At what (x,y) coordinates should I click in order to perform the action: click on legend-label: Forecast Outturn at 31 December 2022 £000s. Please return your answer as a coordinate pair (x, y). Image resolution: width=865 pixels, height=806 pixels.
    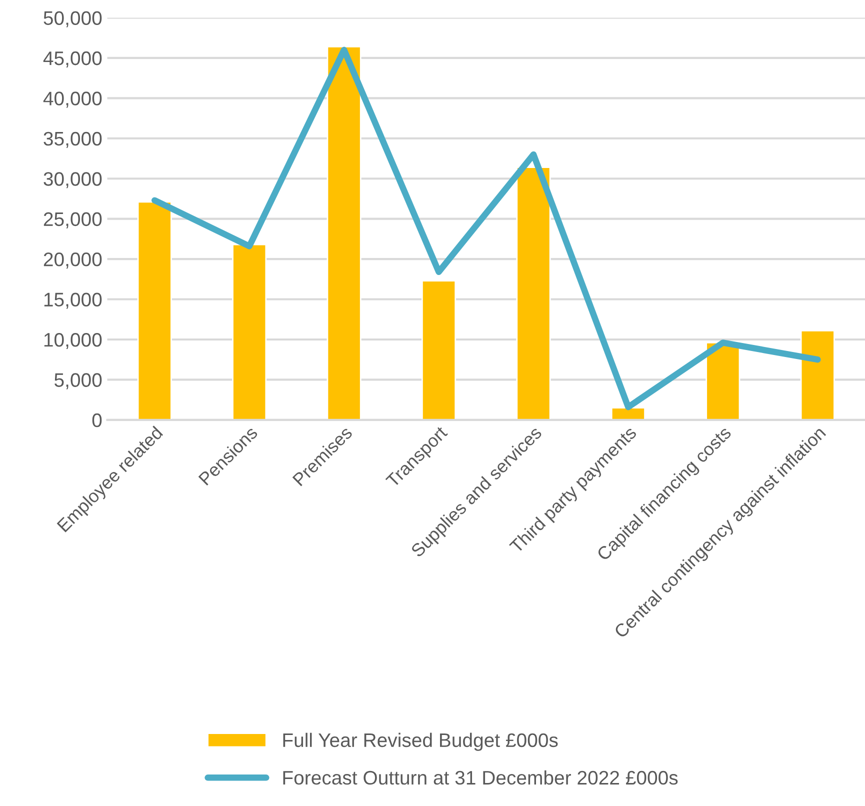
    Looking at the image, I should click on (480, 777).